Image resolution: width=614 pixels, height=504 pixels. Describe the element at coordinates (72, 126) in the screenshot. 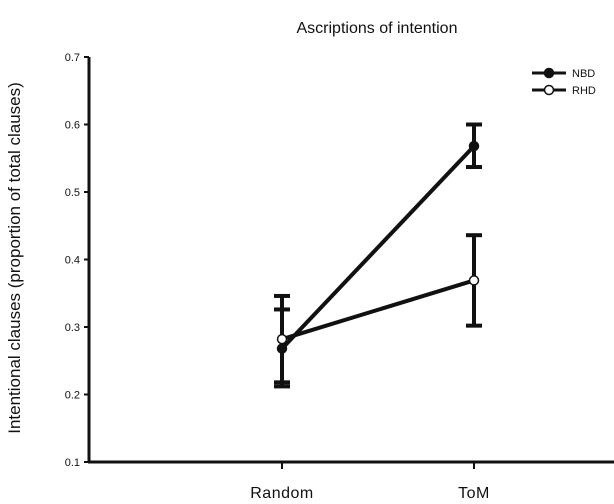

I see `y-tick-label: 0.6` at that location.